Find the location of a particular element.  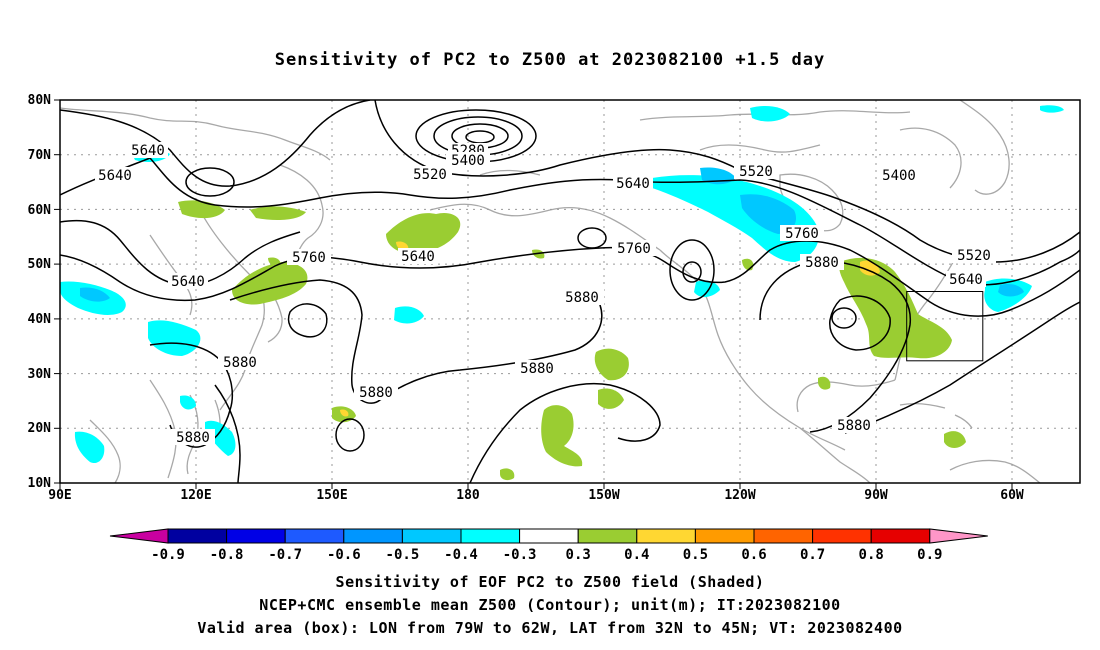

colorbar-label: 0.6 is located at coordinates (753, 555).